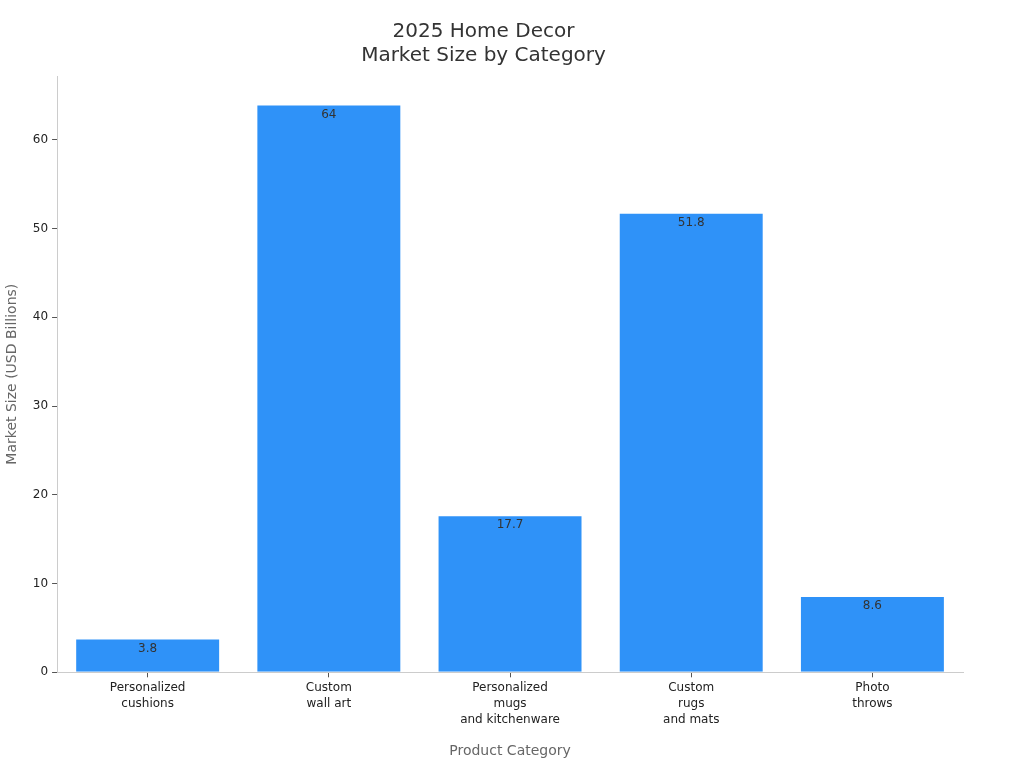  Describe the element at coordinates (329, 113) in the screenshot. I see `data-label: 64` at that location.